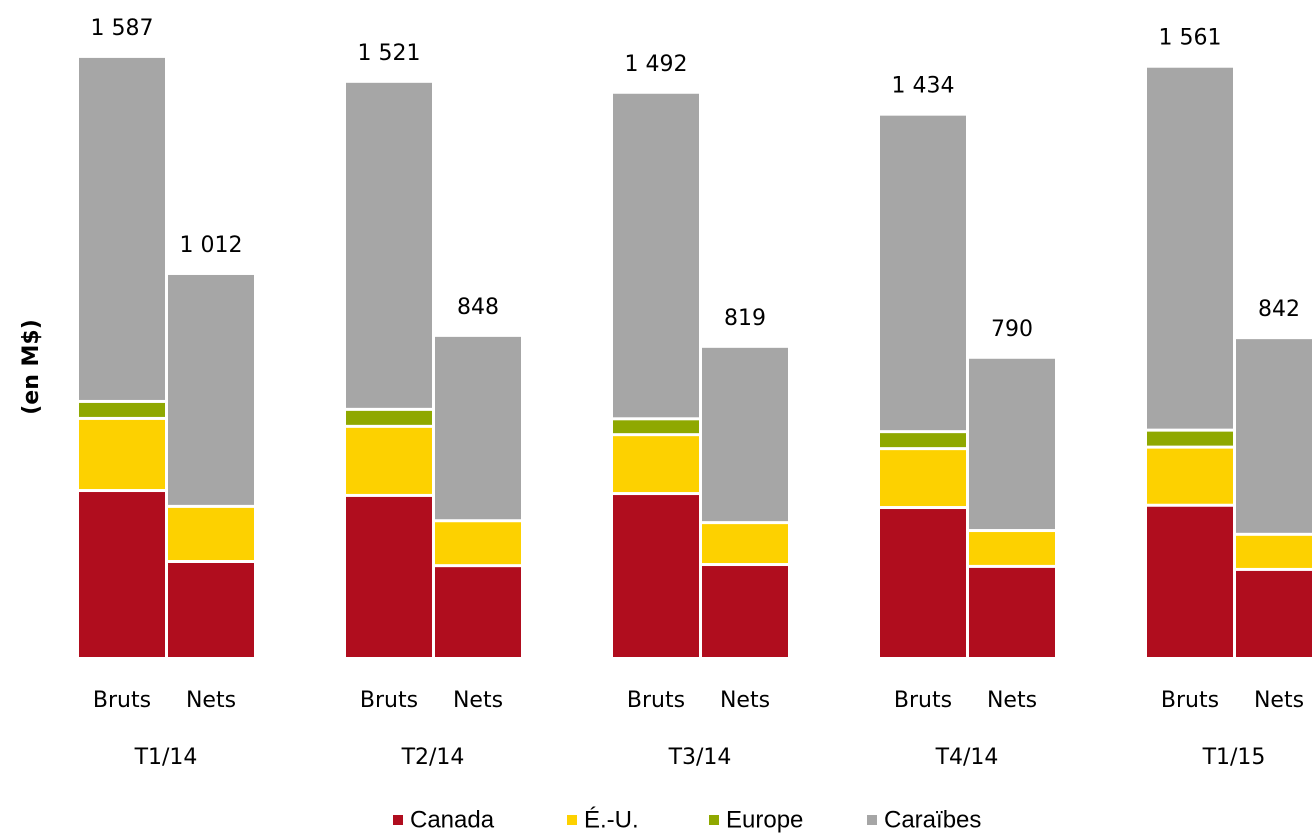  Describe the element at coordinates (452, 819) in the screenshot. I see `legend-label: Canada` at that location.